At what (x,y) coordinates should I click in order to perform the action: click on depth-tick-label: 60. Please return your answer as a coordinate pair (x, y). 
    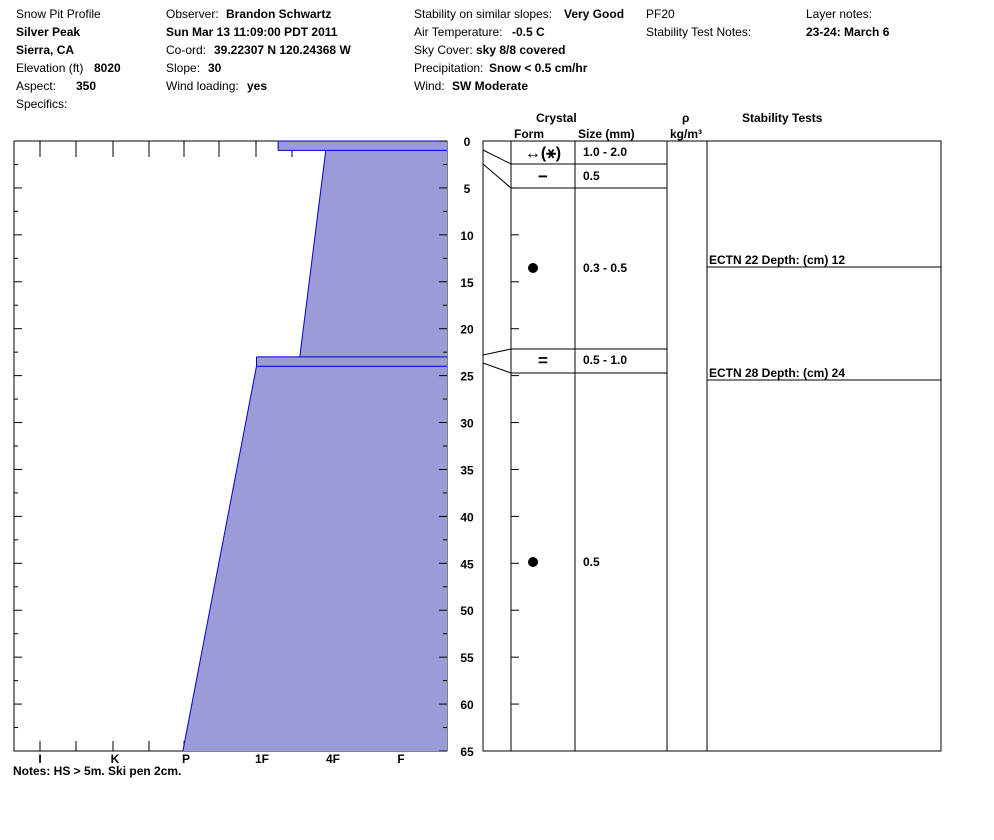
    Looking at the image, I should click on (467, 705).